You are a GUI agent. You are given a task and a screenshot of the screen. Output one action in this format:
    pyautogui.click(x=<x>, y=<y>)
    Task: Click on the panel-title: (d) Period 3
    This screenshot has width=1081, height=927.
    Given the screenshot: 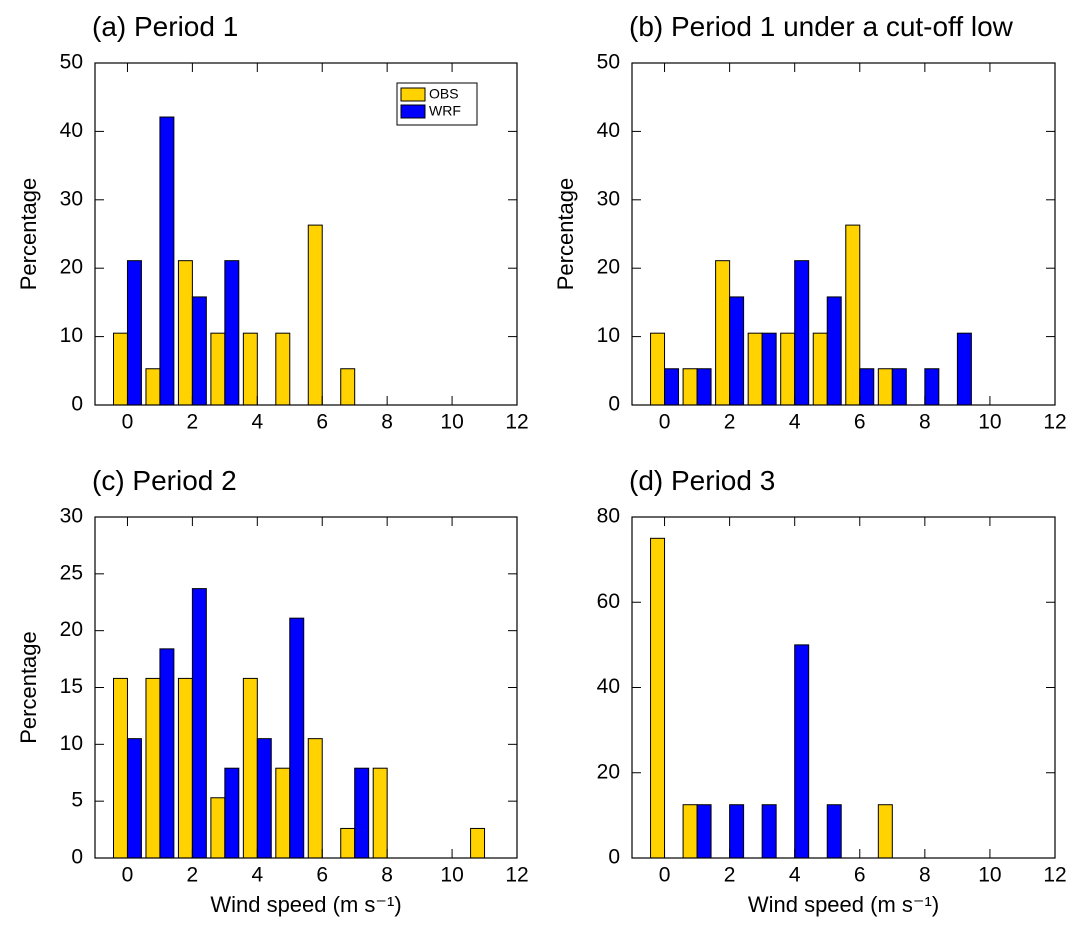 What is the action you would take?
    pyautogui.click(x=702, y=480)
    